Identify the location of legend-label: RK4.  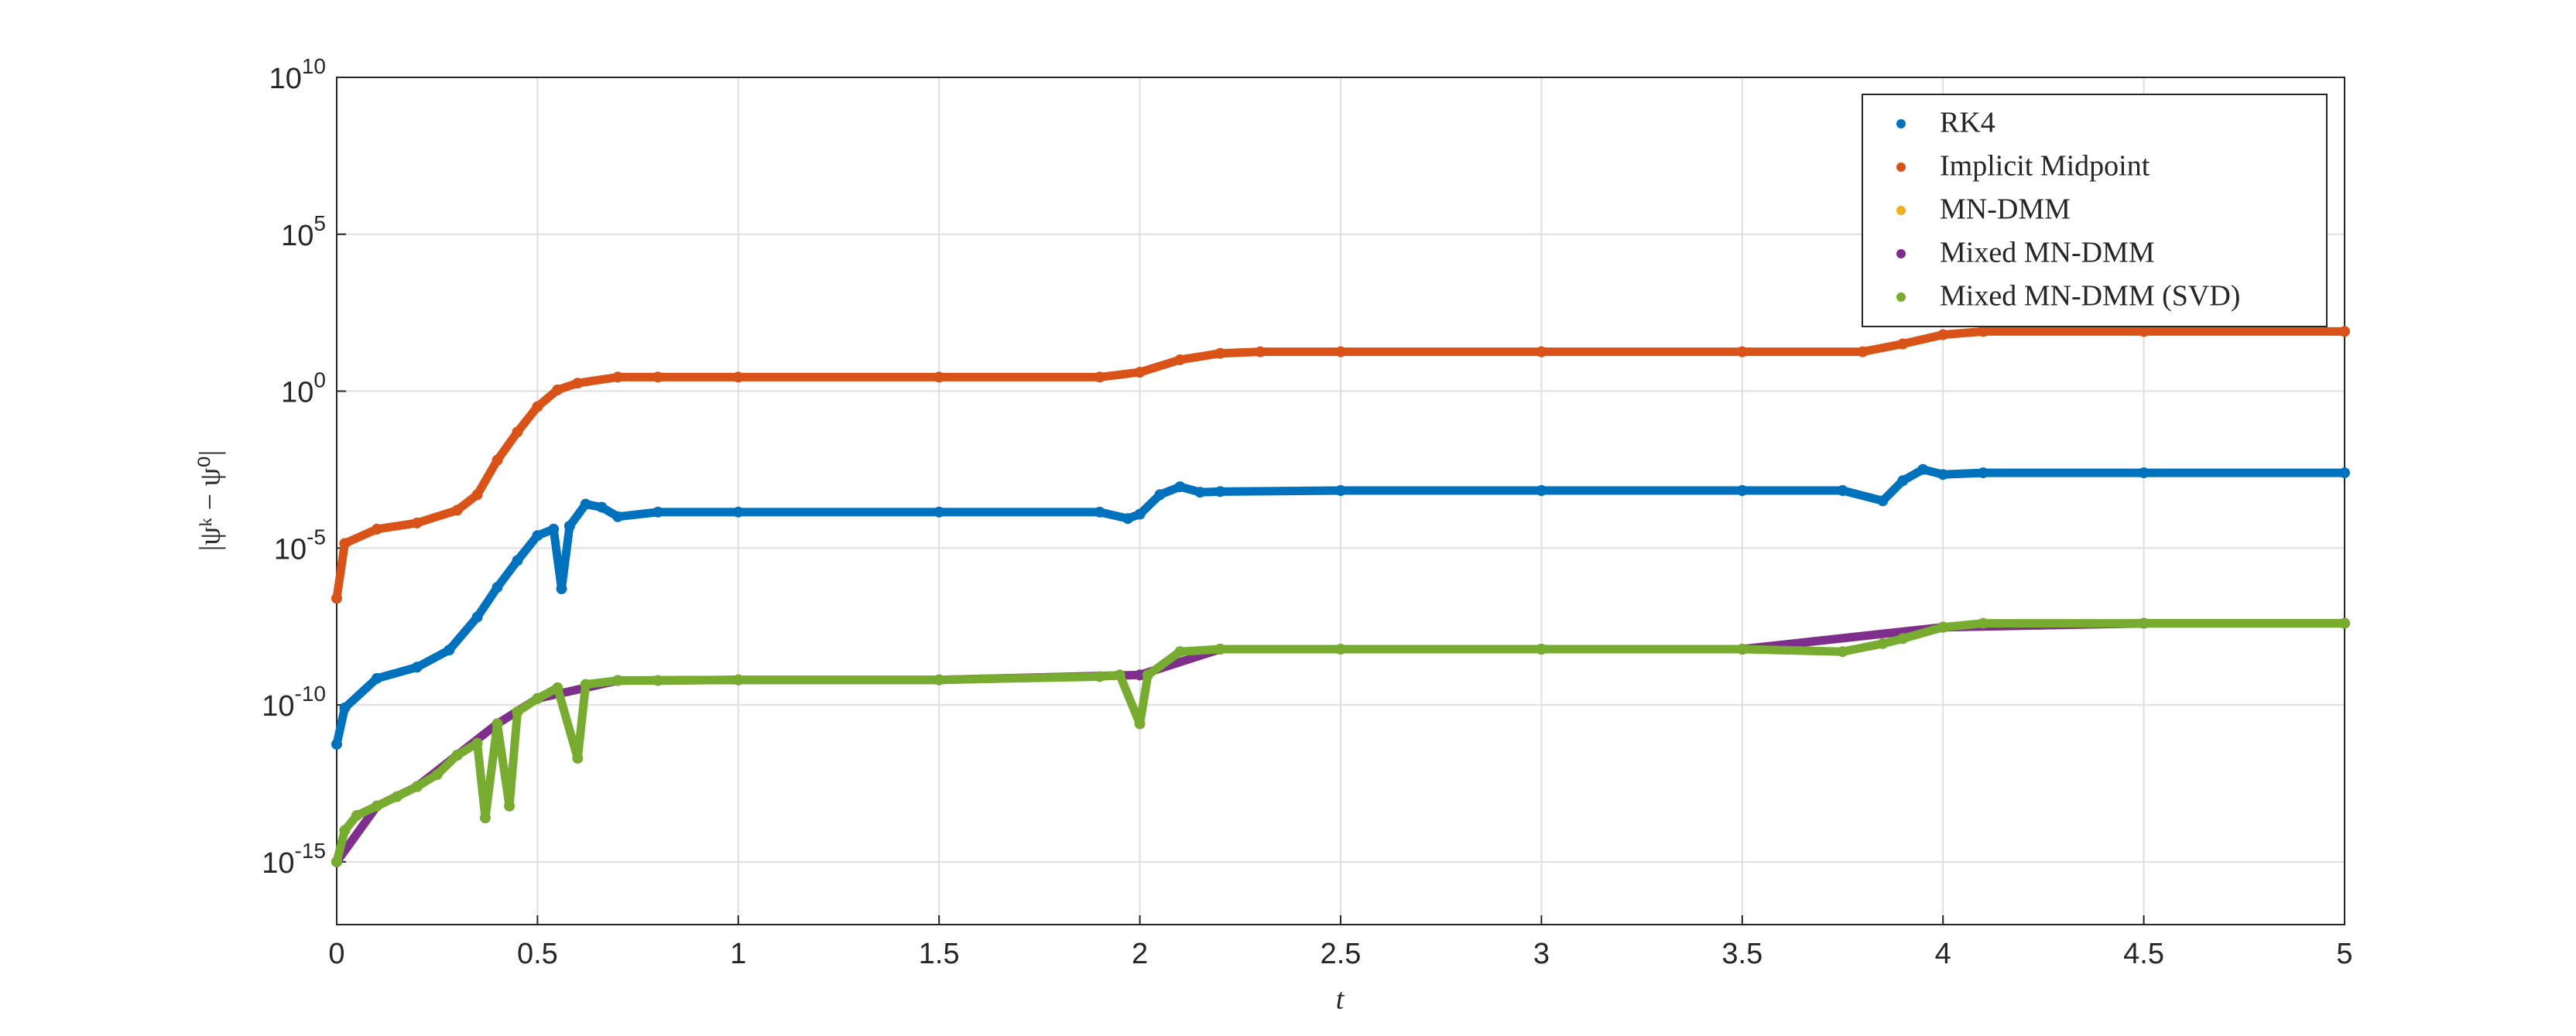
(1967, 123).